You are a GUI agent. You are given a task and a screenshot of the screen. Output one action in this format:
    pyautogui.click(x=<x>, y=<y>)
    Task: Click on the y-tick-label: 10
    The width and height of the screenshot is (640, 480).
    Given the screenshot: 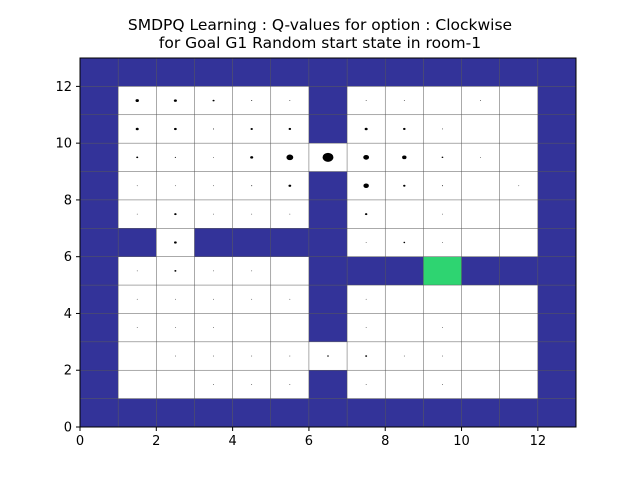 What is the action you would take?
    pyautogui.click(x=63, y=144)
    